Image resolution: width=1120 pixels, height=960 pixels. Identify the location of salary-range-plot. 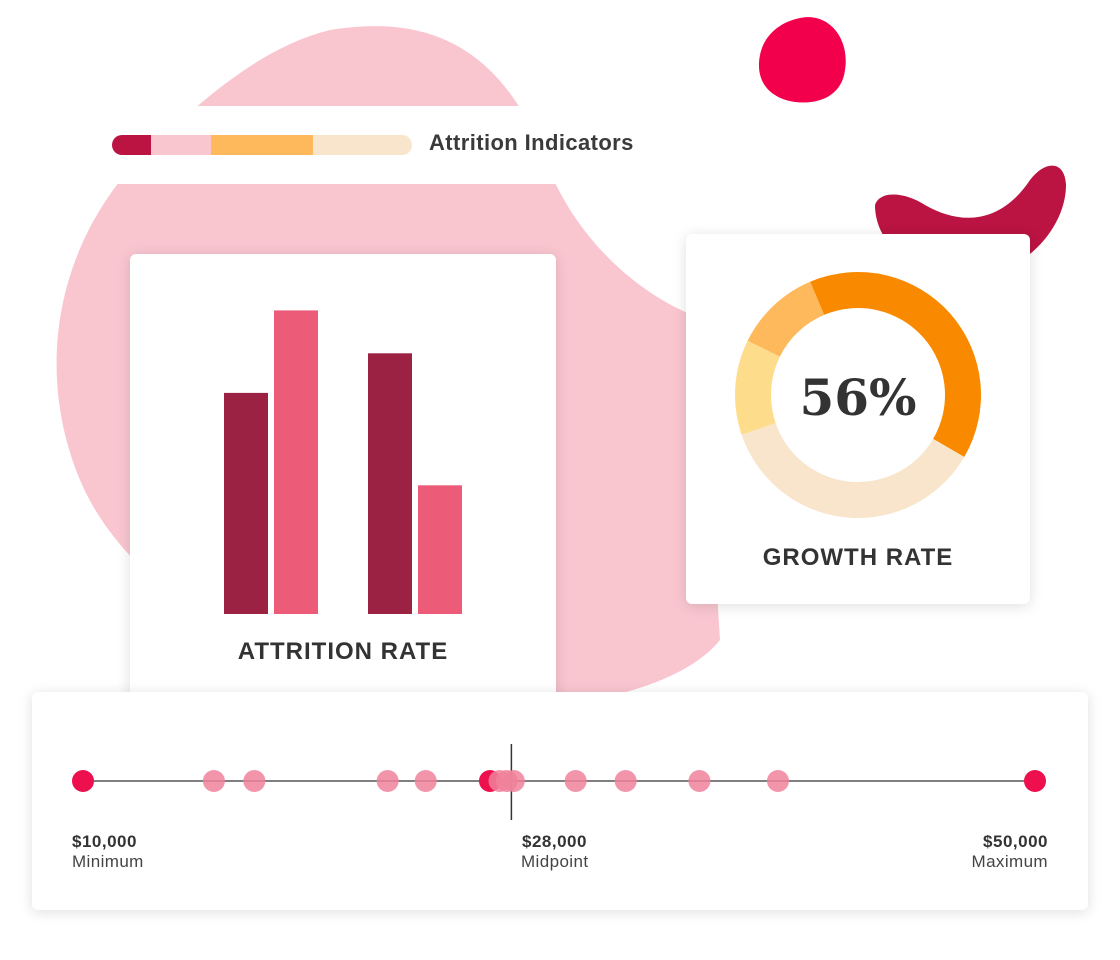
(559, 782).